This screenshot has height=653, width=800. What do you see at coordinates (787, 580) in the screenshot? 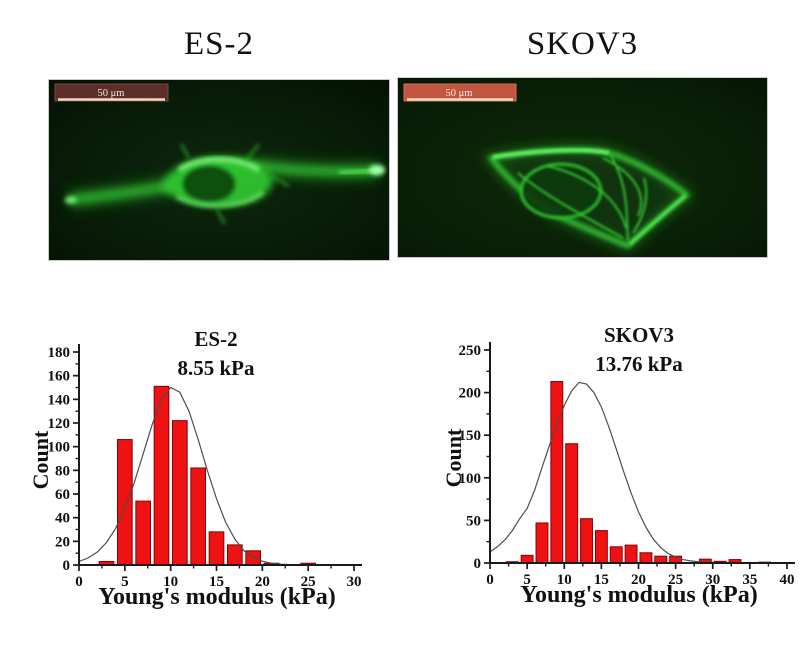
I see `x-tick-label: 40` at bounding box center [787, 580].